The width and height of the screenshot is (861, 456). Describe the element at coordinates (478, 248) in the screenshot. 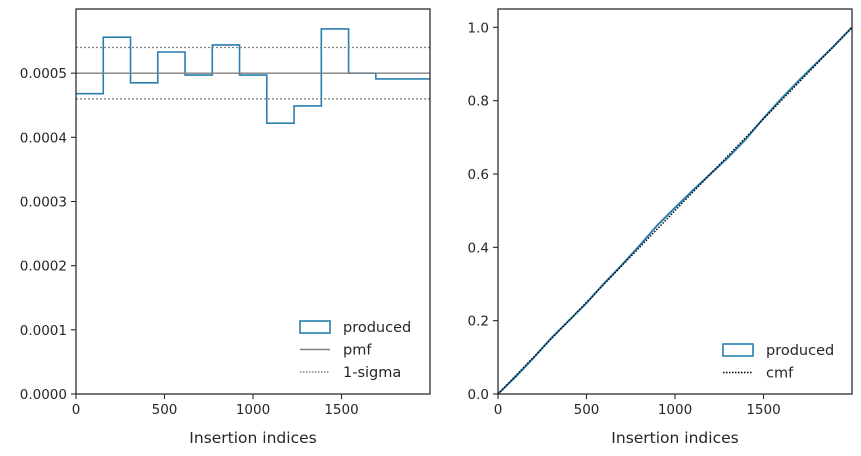

I see `y-tick-label: 0.4` at that location.